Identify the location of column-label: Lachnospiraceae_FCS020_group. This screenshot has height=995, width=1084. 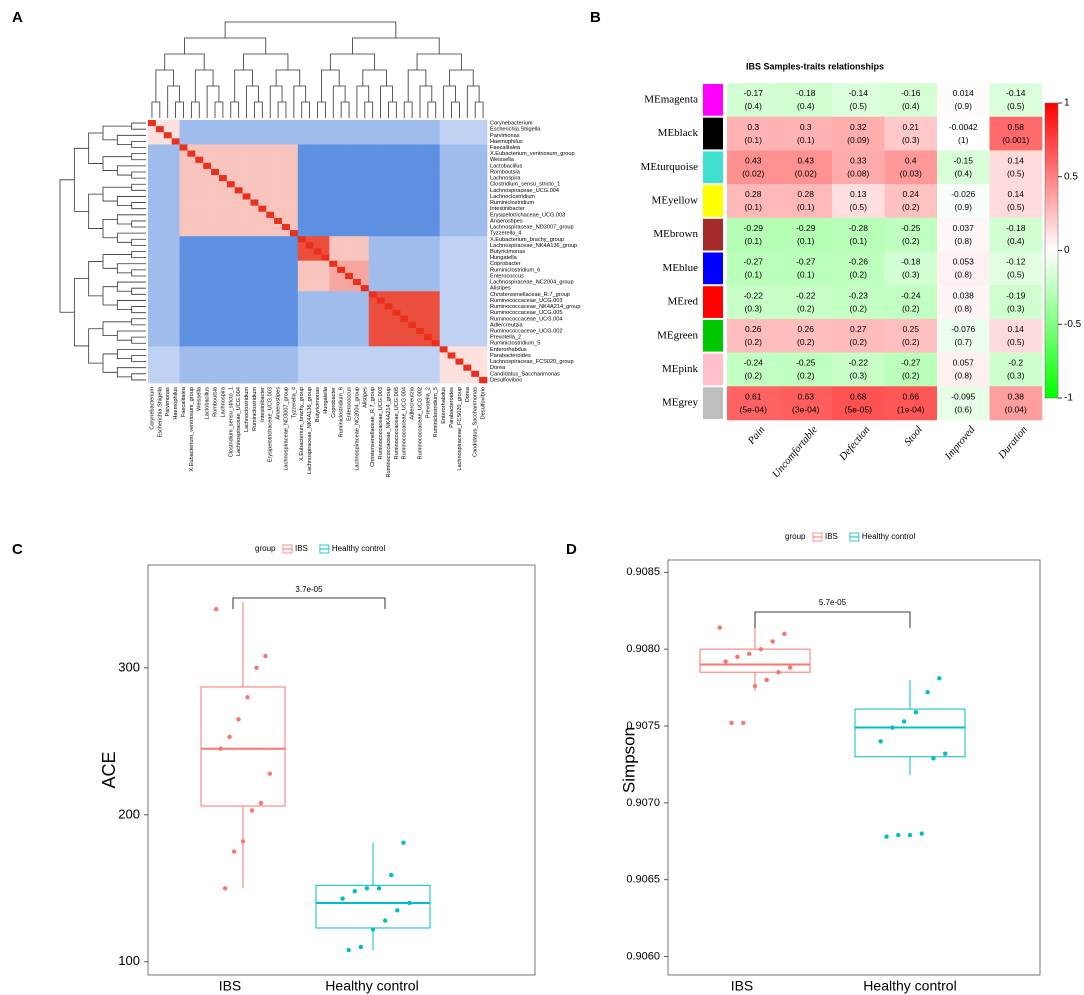
(460, 429).